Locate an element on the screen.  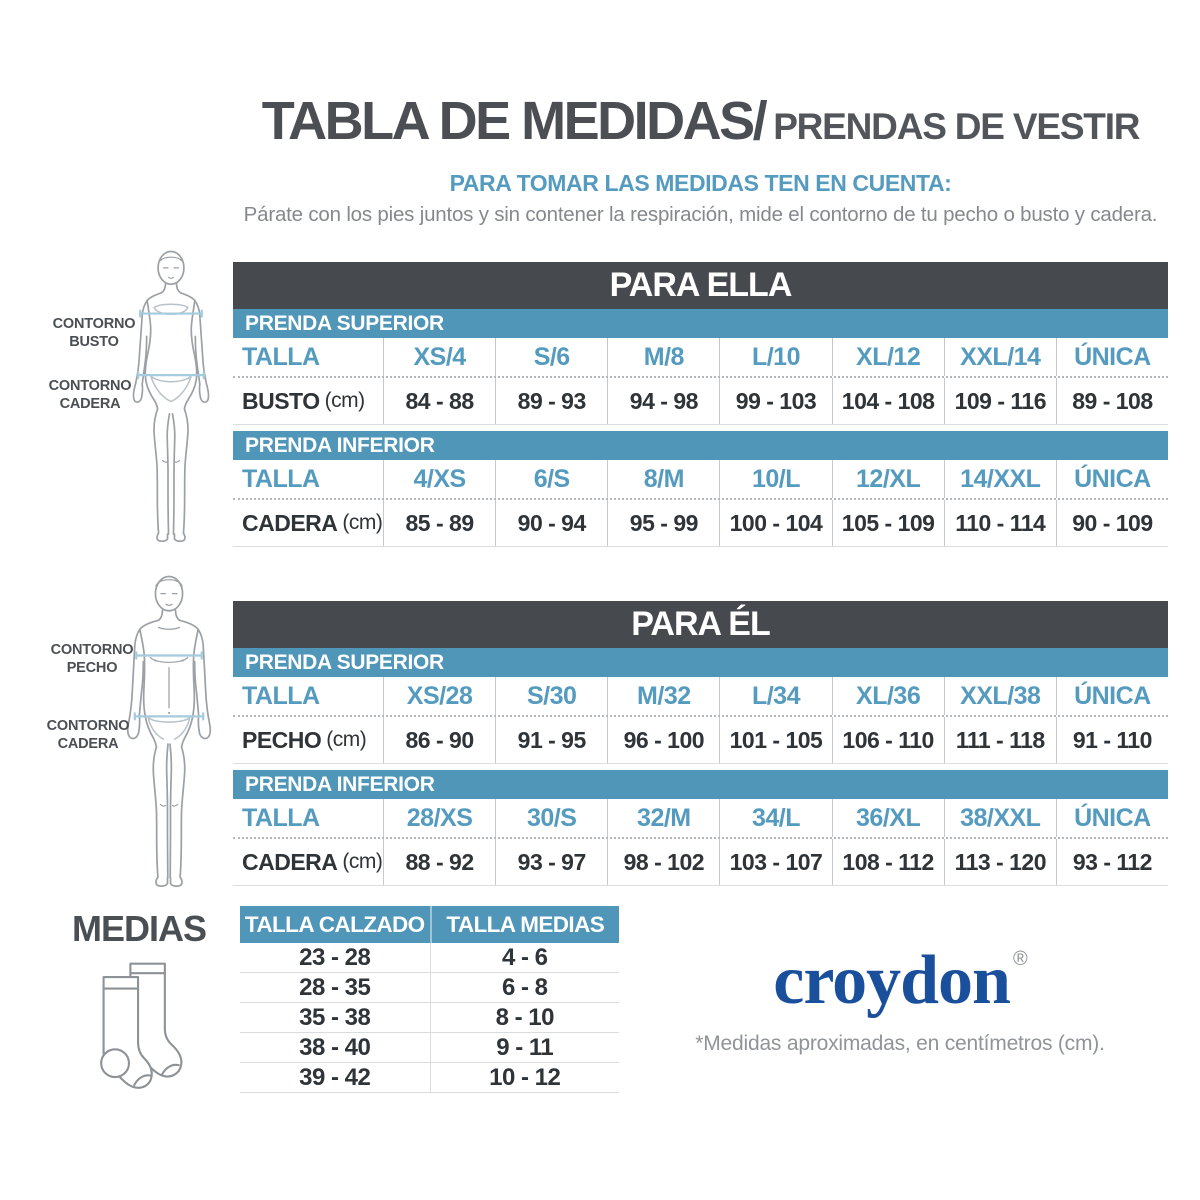
size-cell: 6/S is located at coordinates (551, 479).